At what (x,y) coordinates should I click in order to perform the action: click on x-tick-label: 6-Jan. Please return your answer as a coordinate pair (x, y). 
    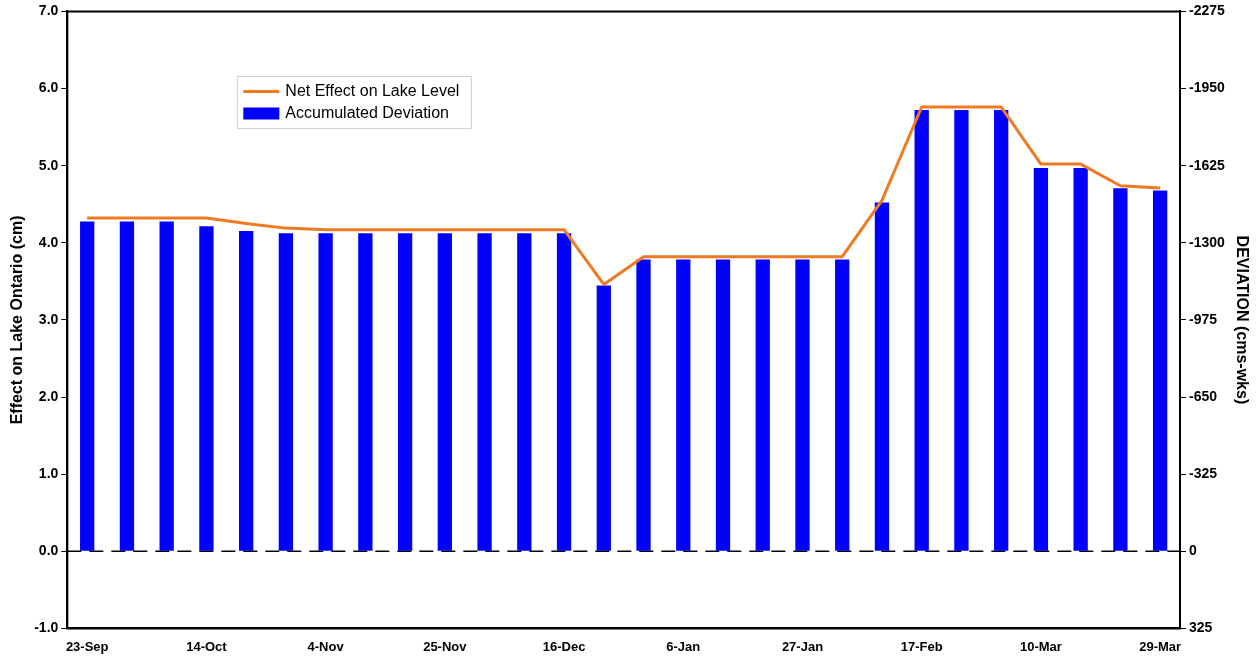
    Looking at the image, I should click on (683, 646).